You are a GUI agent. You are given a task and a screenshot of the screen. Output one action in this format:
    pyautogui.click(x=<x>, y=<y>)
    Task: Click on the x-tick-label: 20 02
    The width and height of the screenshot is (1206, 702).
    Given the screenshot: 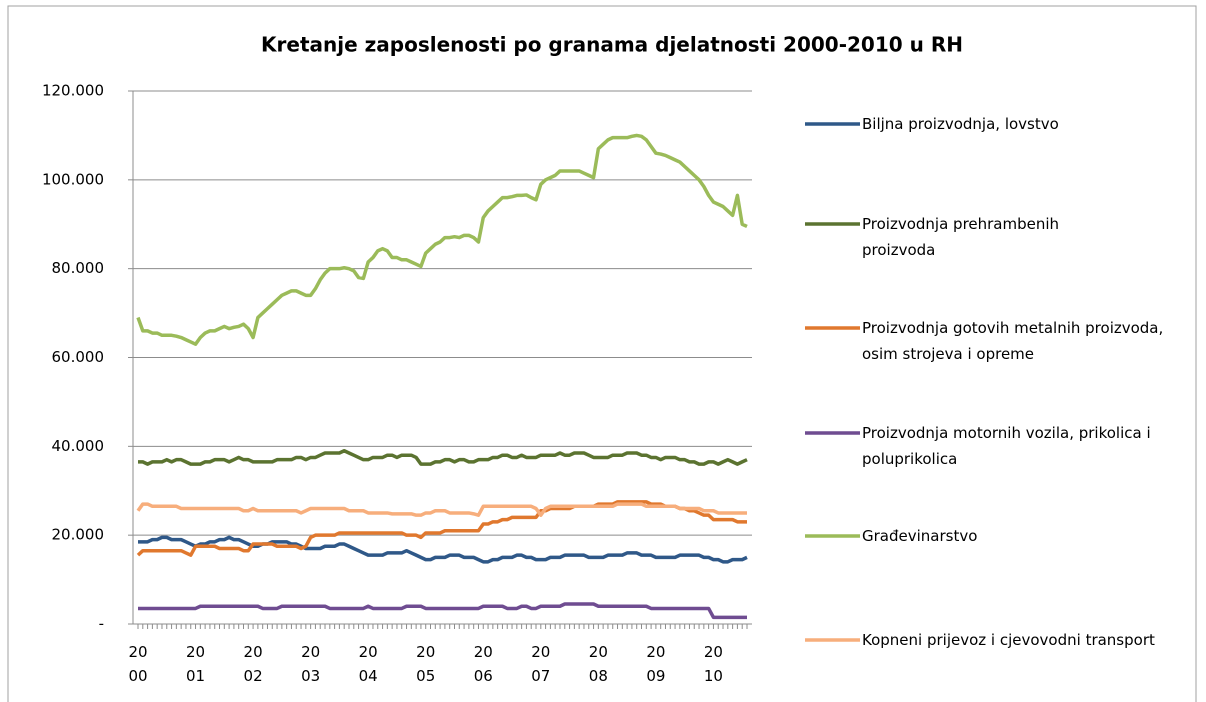 What is the action you would take?
    pyautogui.click(x=253, y=664)
    